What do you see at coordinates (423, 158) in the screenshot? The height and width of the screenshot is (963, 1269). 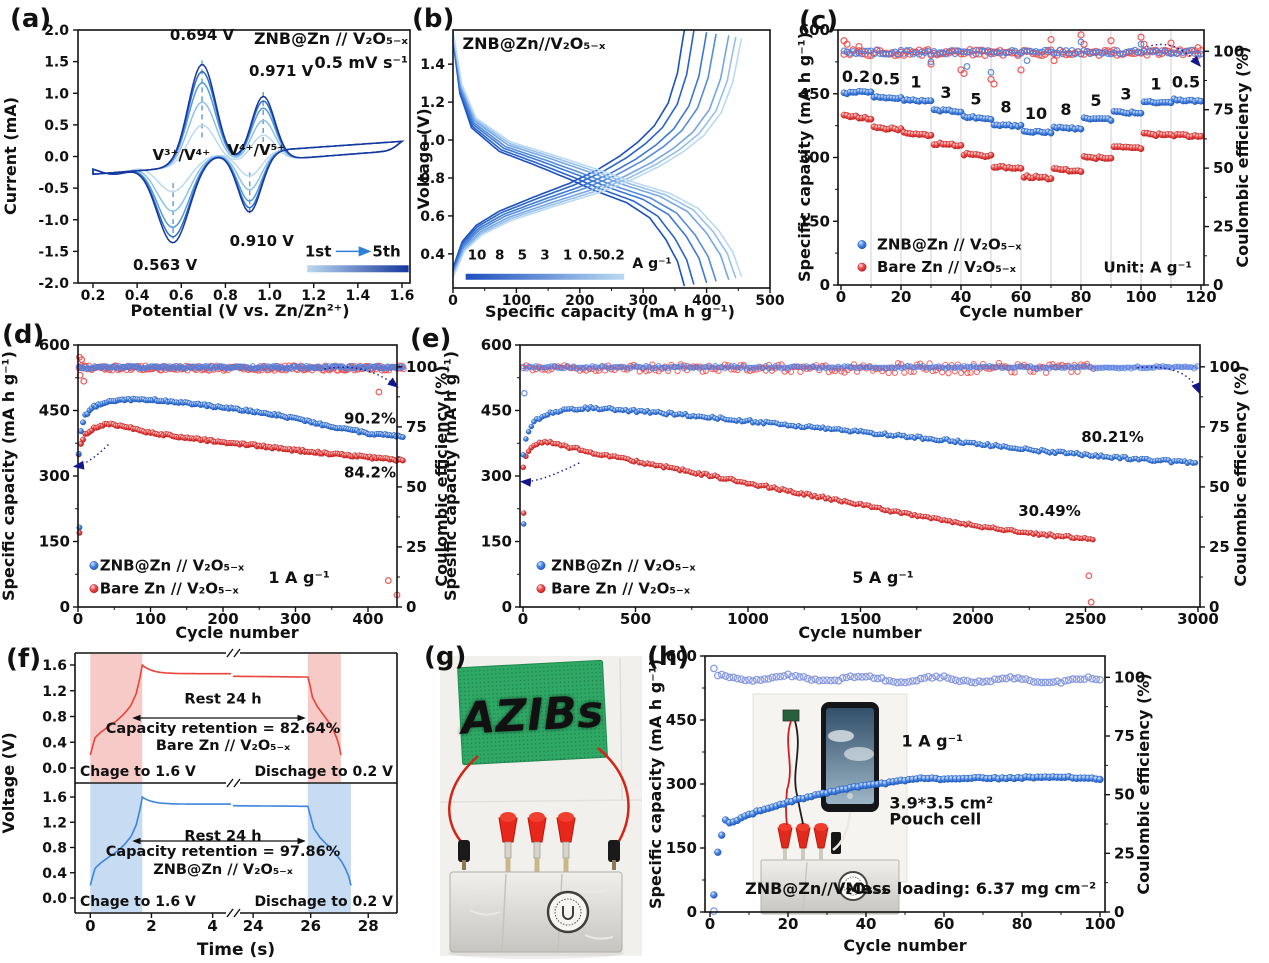 I see `svg-text: Voltage (V)` at bounding box center [423, 158].